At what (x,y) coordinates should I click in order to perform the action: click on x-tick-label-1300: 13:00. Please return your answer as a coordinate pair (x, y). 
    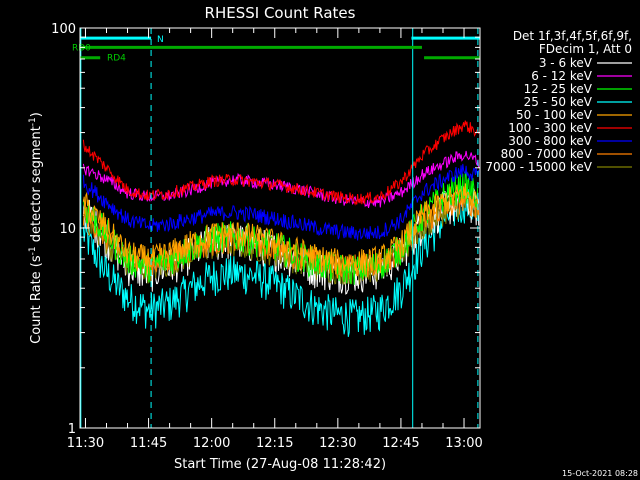
    Looking at the image, I should click on (463, 443).